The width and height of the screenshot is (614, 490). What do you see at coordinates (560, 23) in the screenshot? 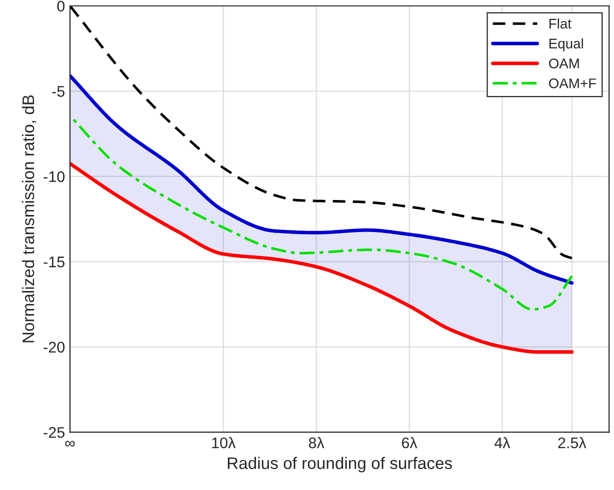
I see `legend-label: Flat` at bounding box center [560, 23].